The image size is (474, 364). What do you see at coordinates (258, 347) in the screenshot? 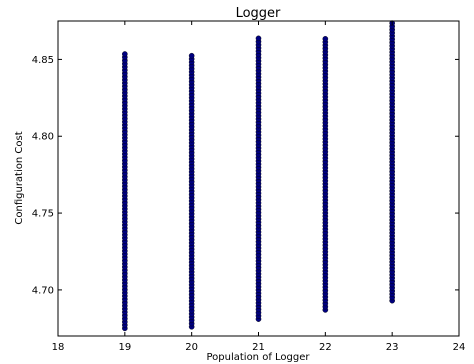
I see `x-tick-label: 21` at bounding box center [258, 347].